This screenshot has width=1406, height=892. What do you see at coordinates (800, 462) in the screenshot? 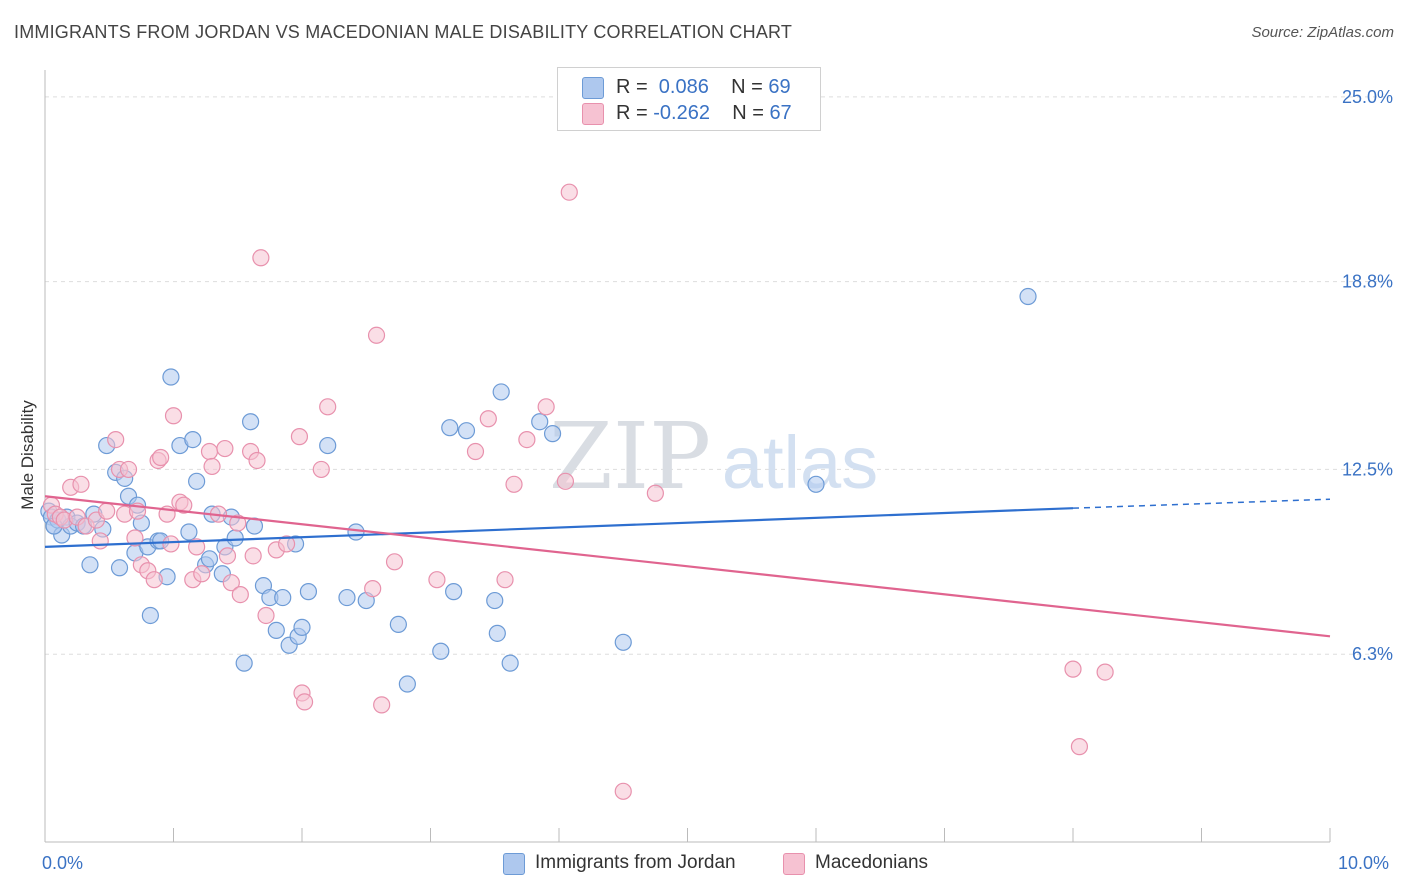
I see `watermark-atlas: atlas` at bounding box center [800, 462].